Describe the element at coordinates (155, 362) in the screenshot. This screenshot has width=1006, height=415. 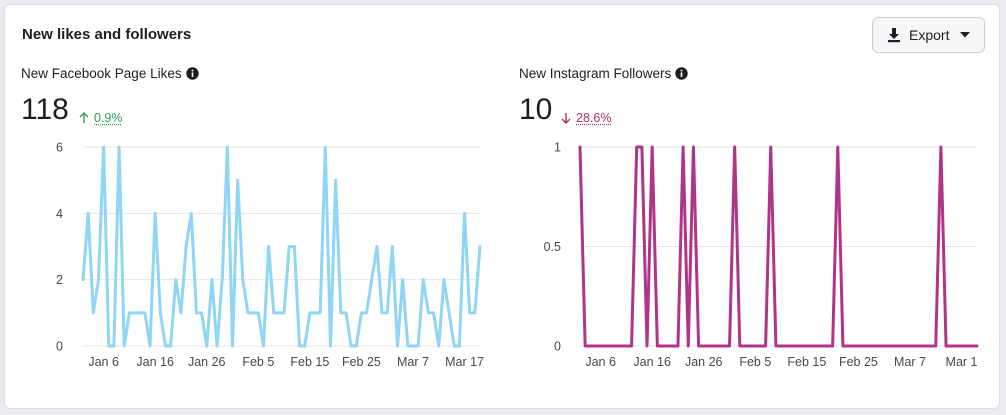
I see `facebook-likes-x-tick-label: Jan 16` at that location.